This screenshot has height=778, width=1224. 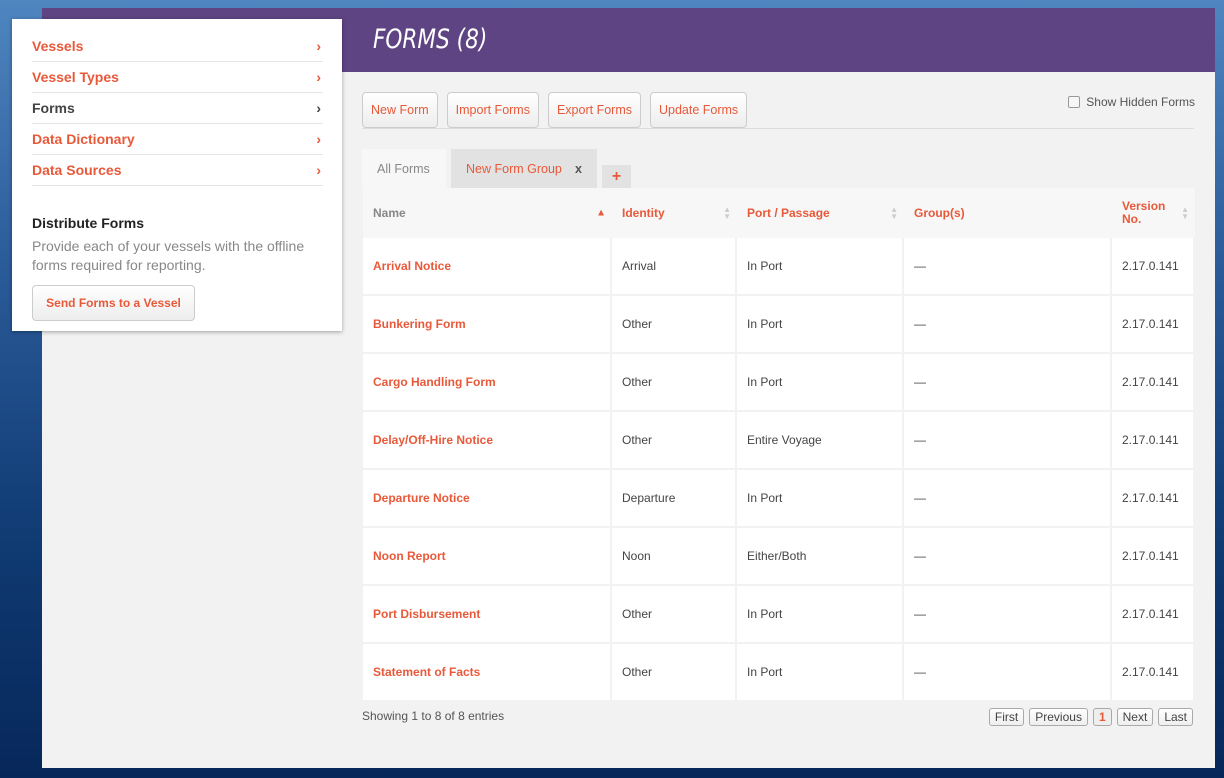 I want to click on table-row: Port Disbursement Other In Port —2.17.0.141, so click(x=779, y=615).